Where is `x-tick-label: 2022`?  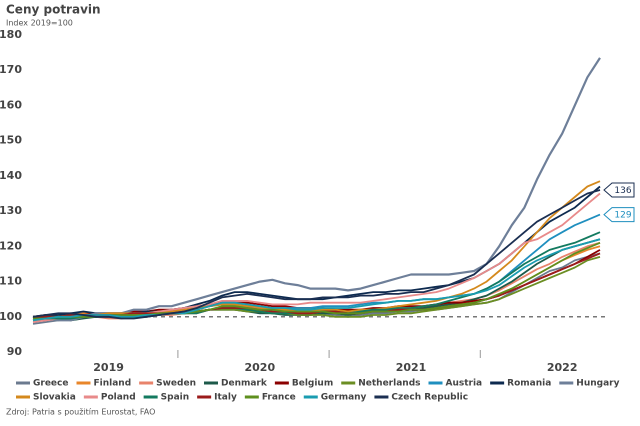 x-tick-label: 2022 is located at coordinates (562, 367).